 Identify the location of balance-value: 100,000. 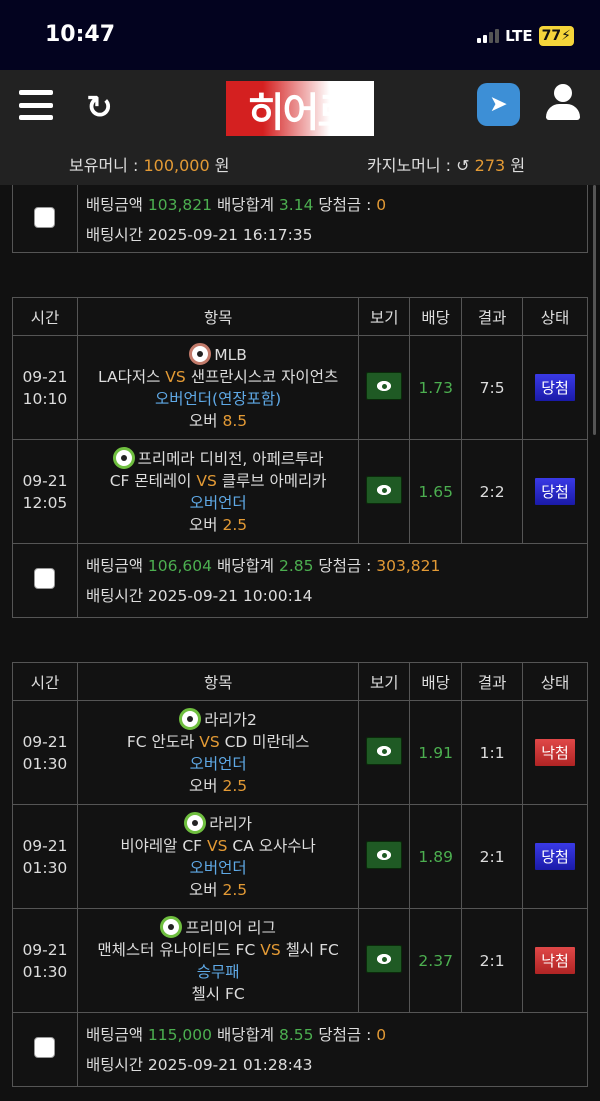
(176, 165).